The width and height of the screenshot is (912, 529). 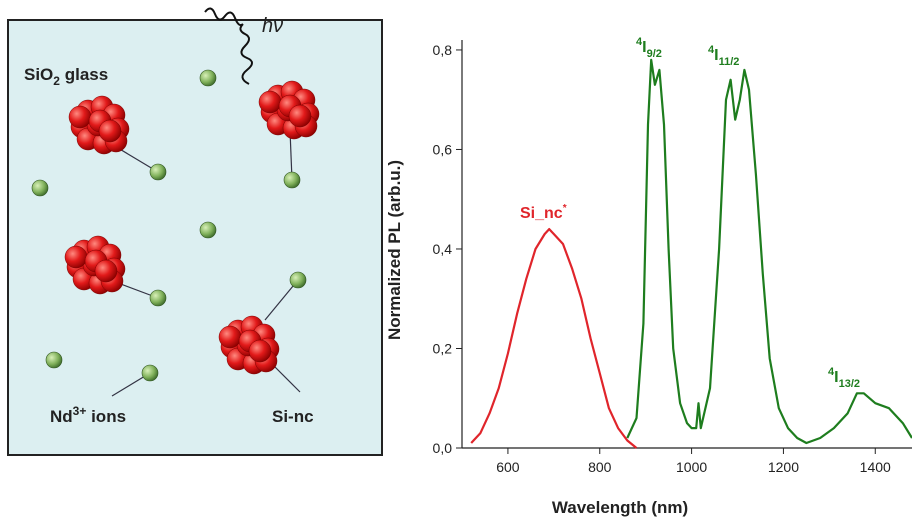 I want to click on link, so click(x=281, y=300).